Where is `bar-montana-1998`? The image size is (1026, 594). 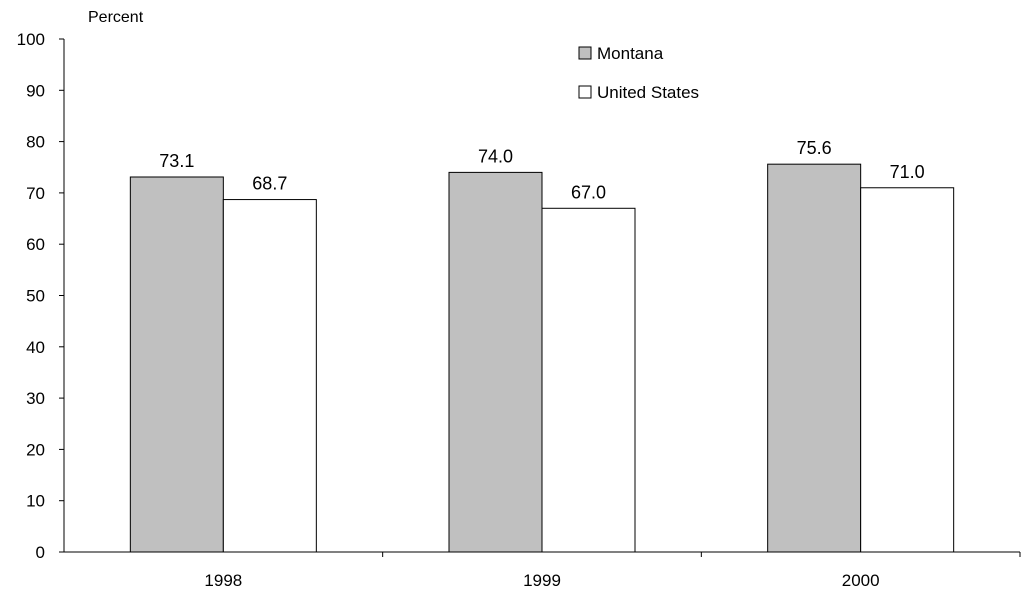 bar-montana-1998 is located at coordinates (176, 364).